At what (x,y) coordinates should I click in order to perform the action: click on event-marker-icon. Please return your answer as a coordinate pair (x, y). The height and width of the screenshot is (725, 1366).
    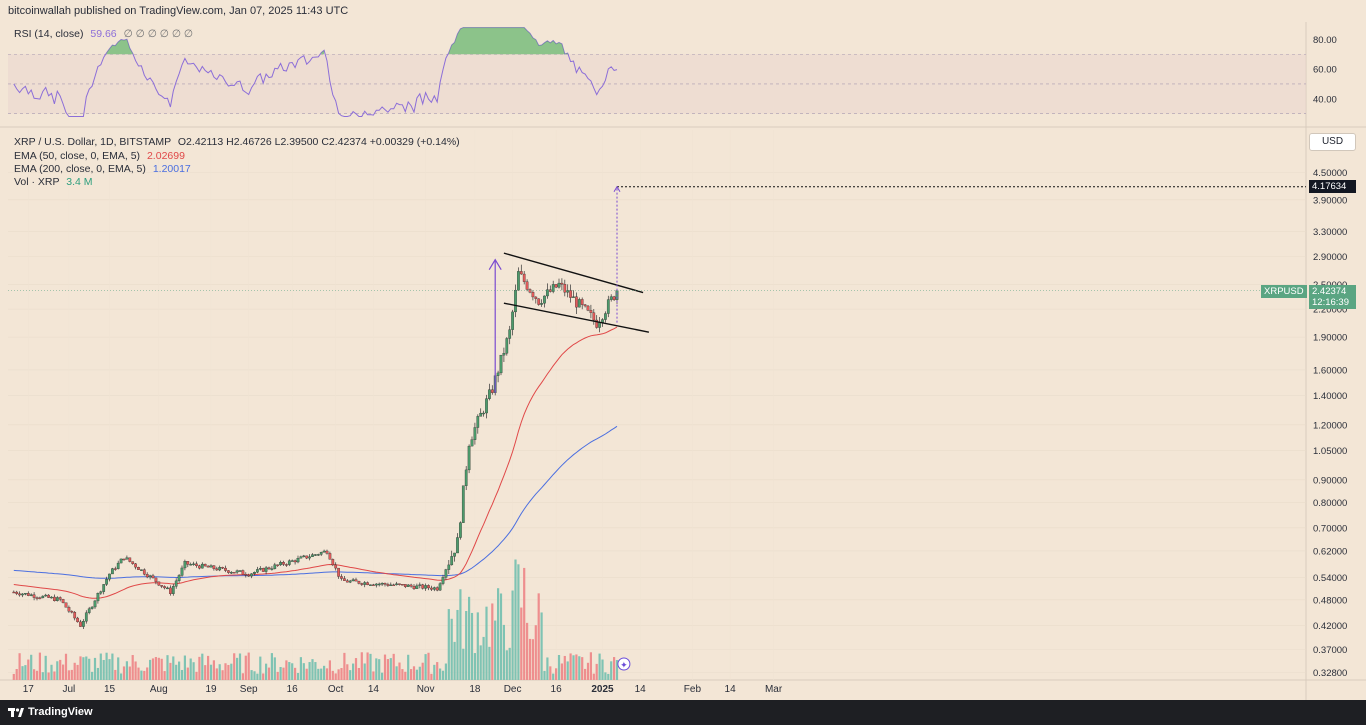
    Looking at the image, I should click on (624, 664).